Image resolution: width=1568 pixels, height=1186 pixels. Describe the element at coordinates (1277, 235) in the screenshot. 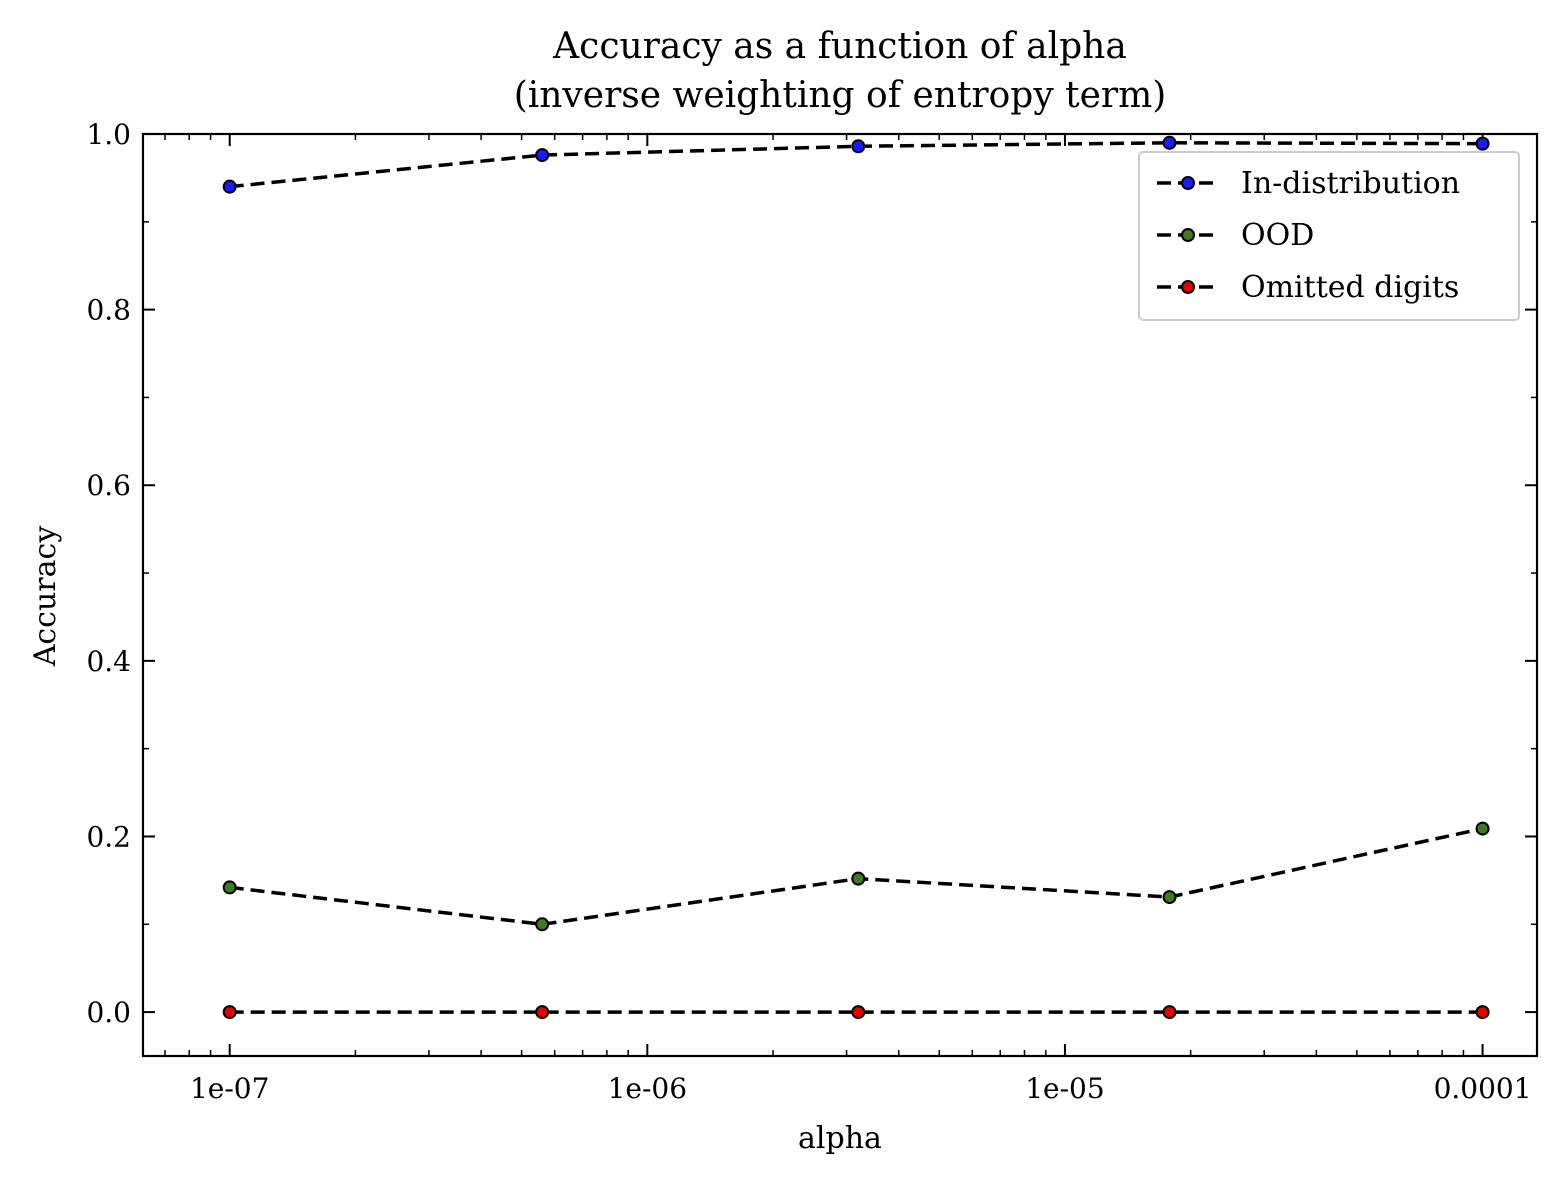

I see `legend-label: OOD` at that location.